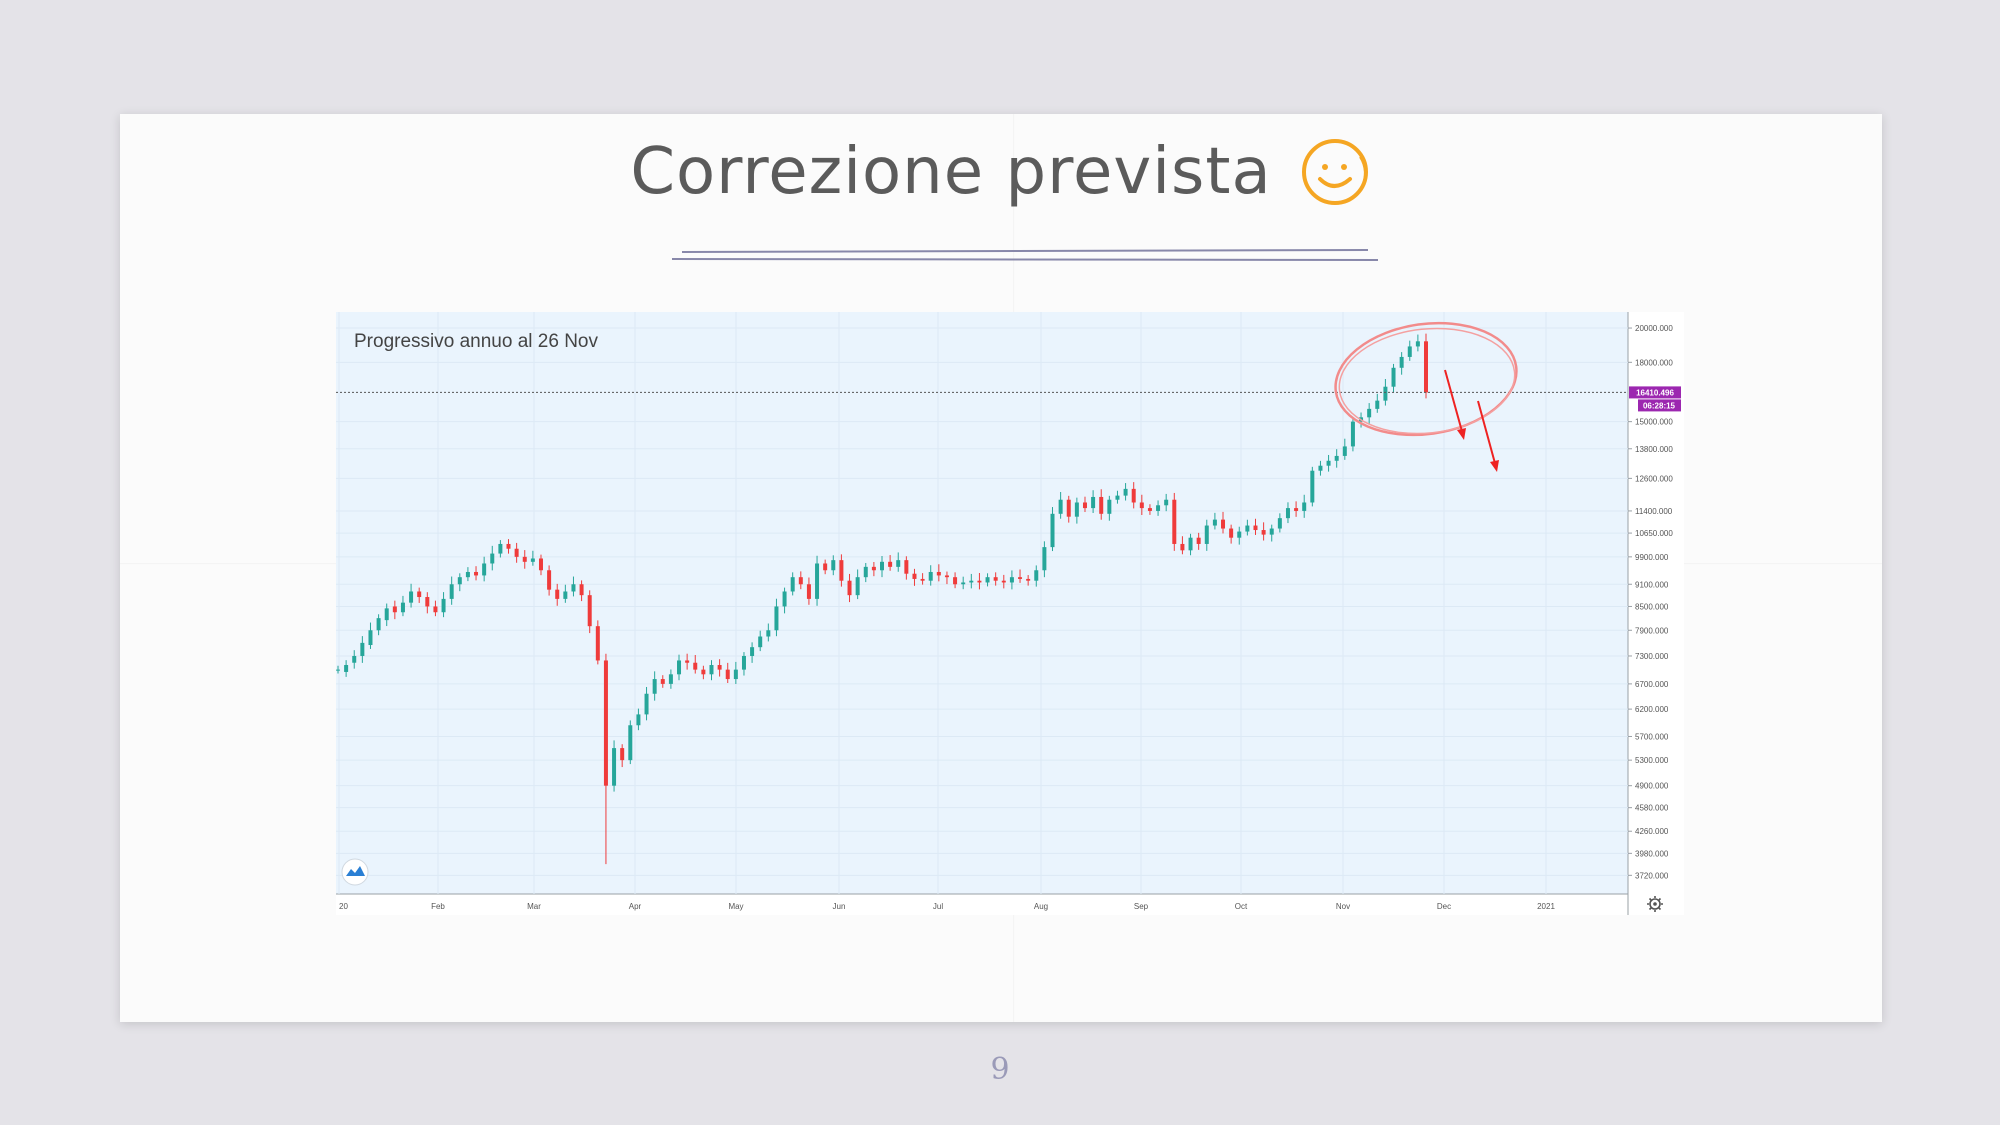  What do you see at coordinates (1654, 511) in the screenshot?
I see `price-tick-label: 11400.000` at bounding box center [1654, 511].